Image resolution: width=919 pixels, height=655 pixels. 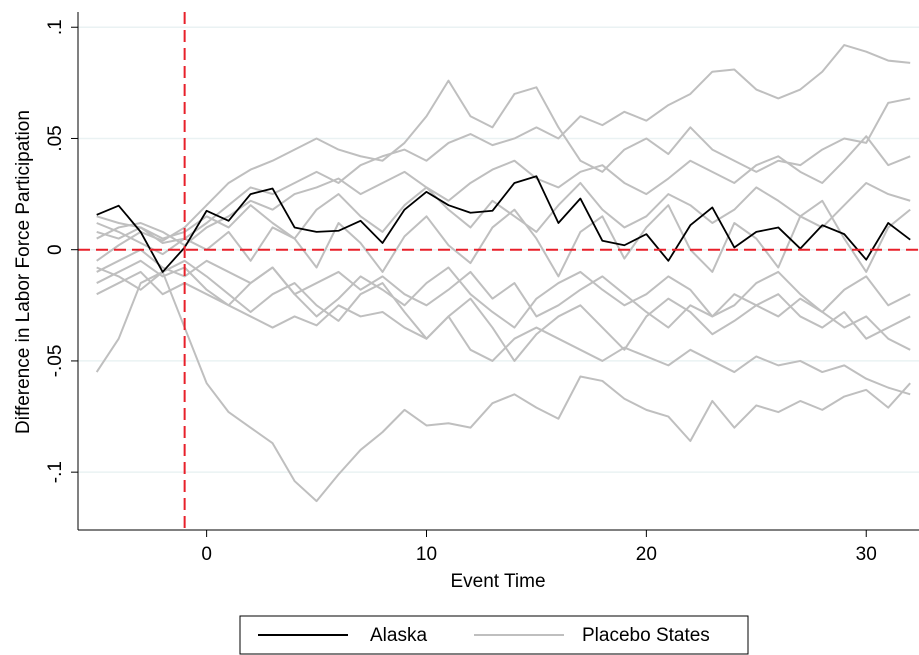 What do you see at coordinates (398, 635) in the screenshot?
I see `legend-label: Alaska` at bounding box center [398, 635].